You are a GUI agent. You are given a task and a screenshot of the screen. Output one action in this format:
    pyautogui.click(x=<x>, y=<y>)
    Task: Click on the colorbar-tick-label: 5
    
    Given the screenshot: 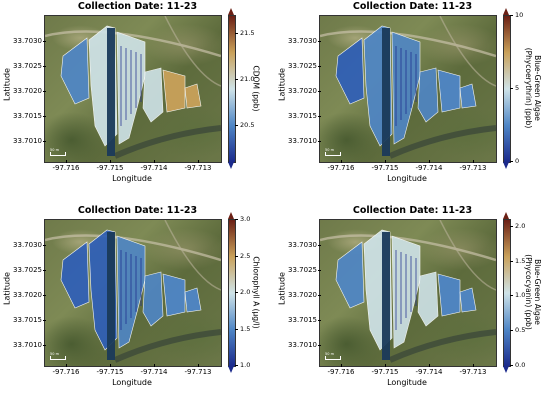 What is the action you would take?
    pyautogui.click(x=514, y=88)
    